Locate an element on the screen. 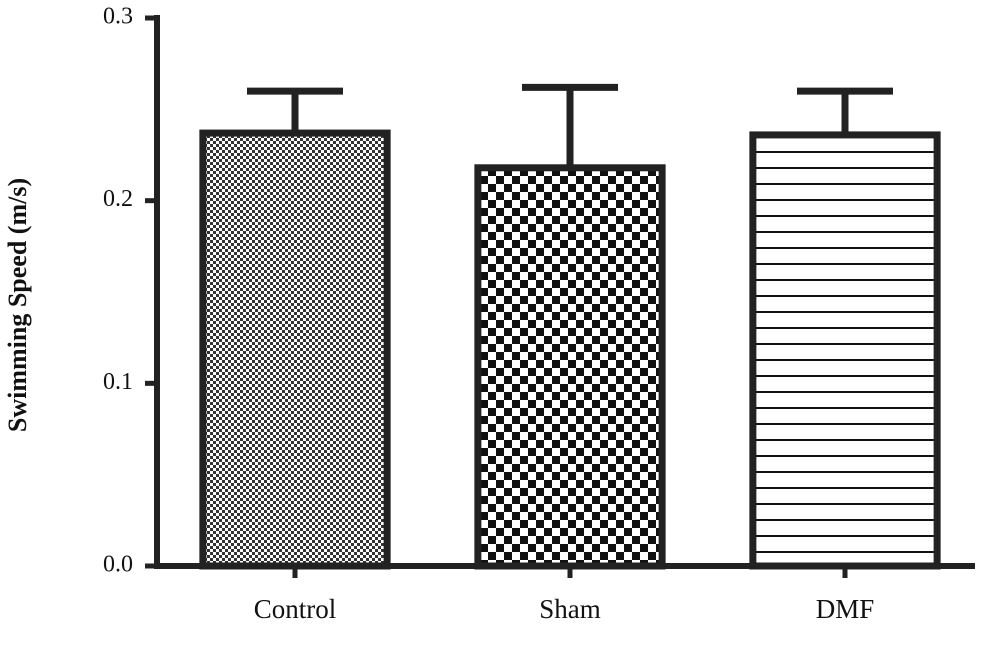  y-axis-label: Swimming Speed (m/s) is located at coordinates (17, 305).